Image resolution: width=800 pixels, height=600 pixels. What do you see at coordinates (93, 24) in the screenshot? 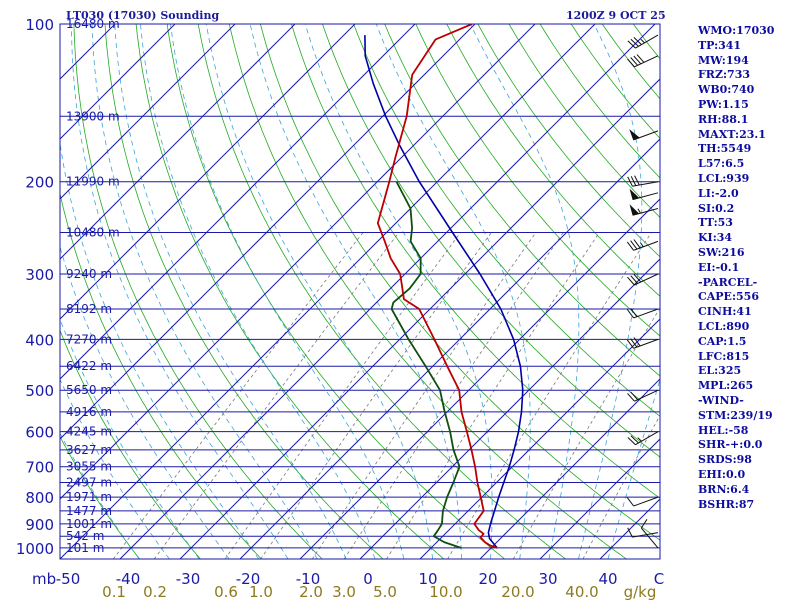
I see `height-label: 16480 m` at bounding box center [93, 24].